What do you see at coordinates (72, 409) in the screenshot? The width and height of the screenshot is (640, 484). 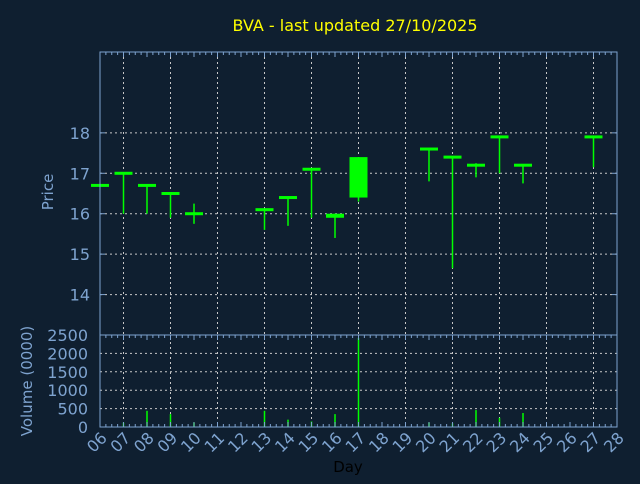 I see `volume-tick-label: 500` at bounding box center [72, 409].